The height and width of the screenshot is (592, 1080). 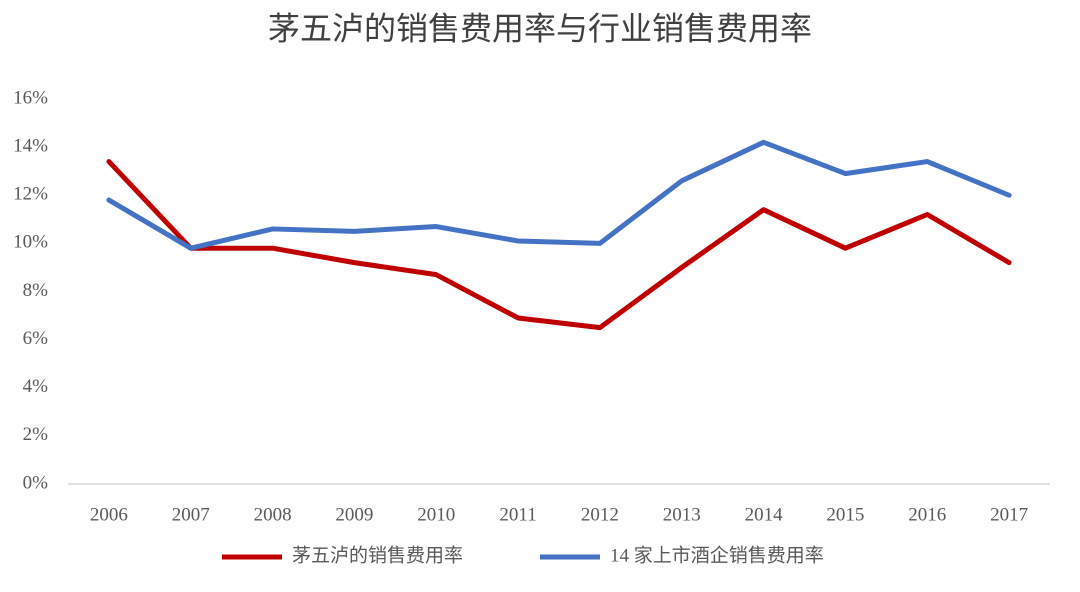 What do you see at coordinates (191, 514) in the screenshot?
I see `x-tick-label: 2007` at bounding box center [191, 514].